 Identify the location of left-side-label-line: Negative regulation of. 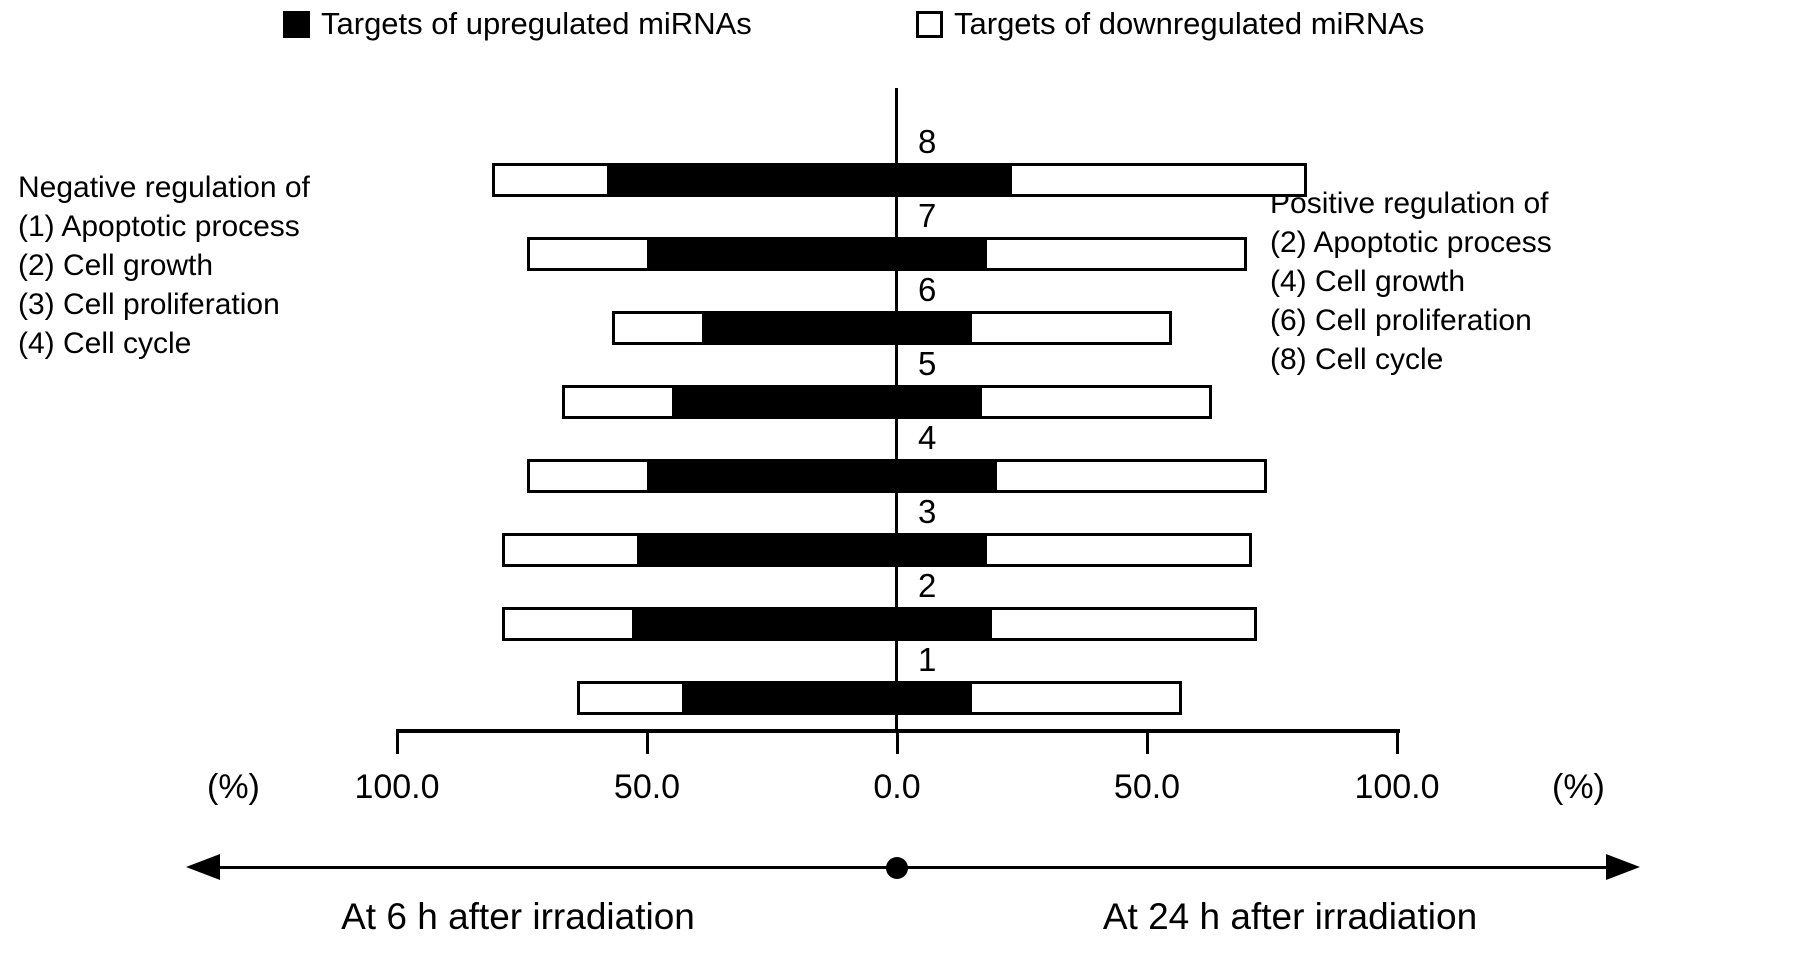
(164, 187).